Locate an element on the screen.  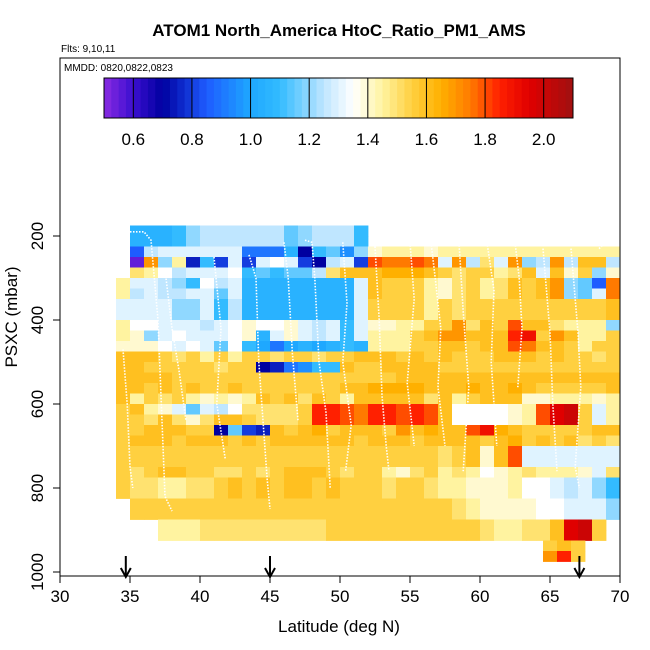
x-tick-label: 30 is located at coordinates (60, 596).